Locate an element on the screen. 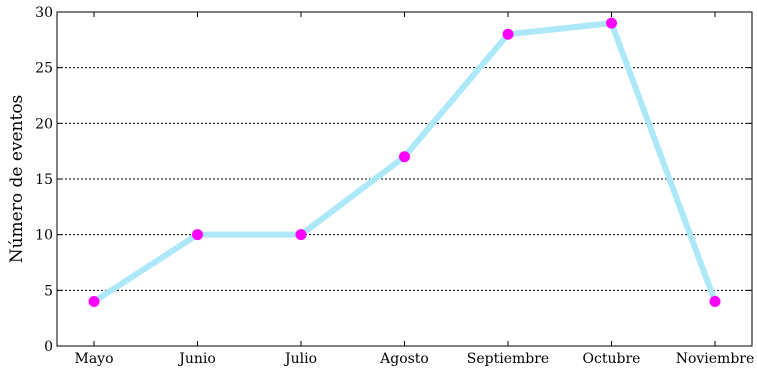 The width and height of the screenshot is (757, 373). x-tick-label: Agosto is located at coordinates (404, 359).